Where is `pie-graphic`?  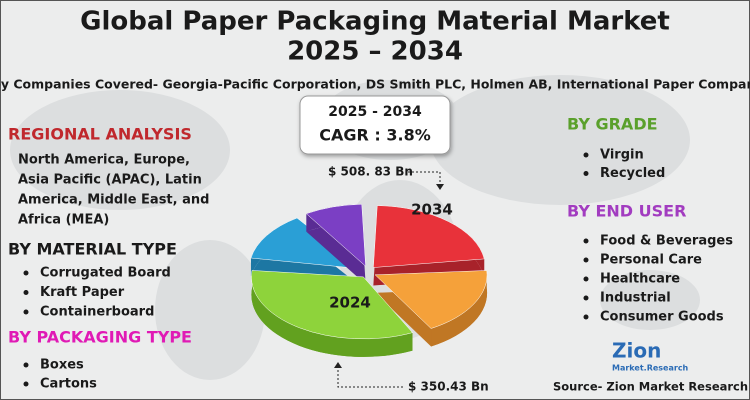 pie-graphic is located at coordinates (369, 280).